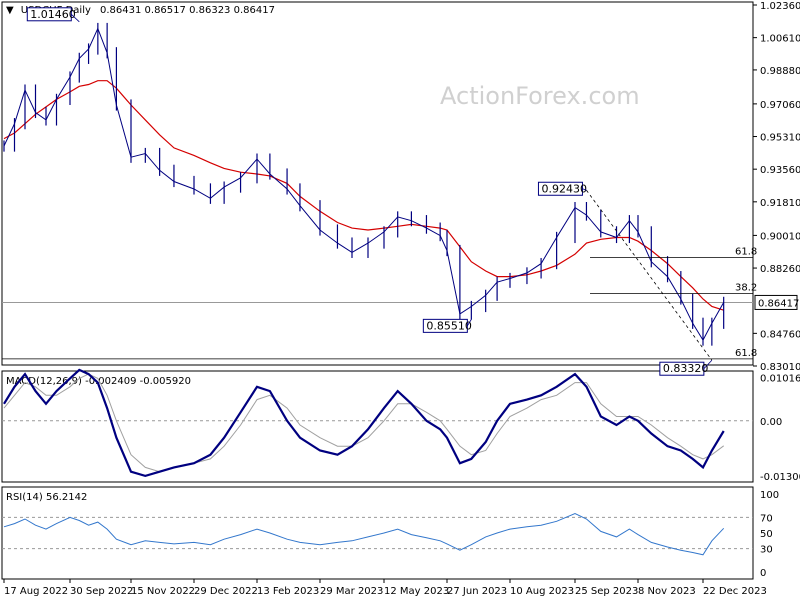  What do you see at coordinates (766, 550) in the screenshot?
I see `rsi-y-tick-label: 30` at bounding box center [766, 550].